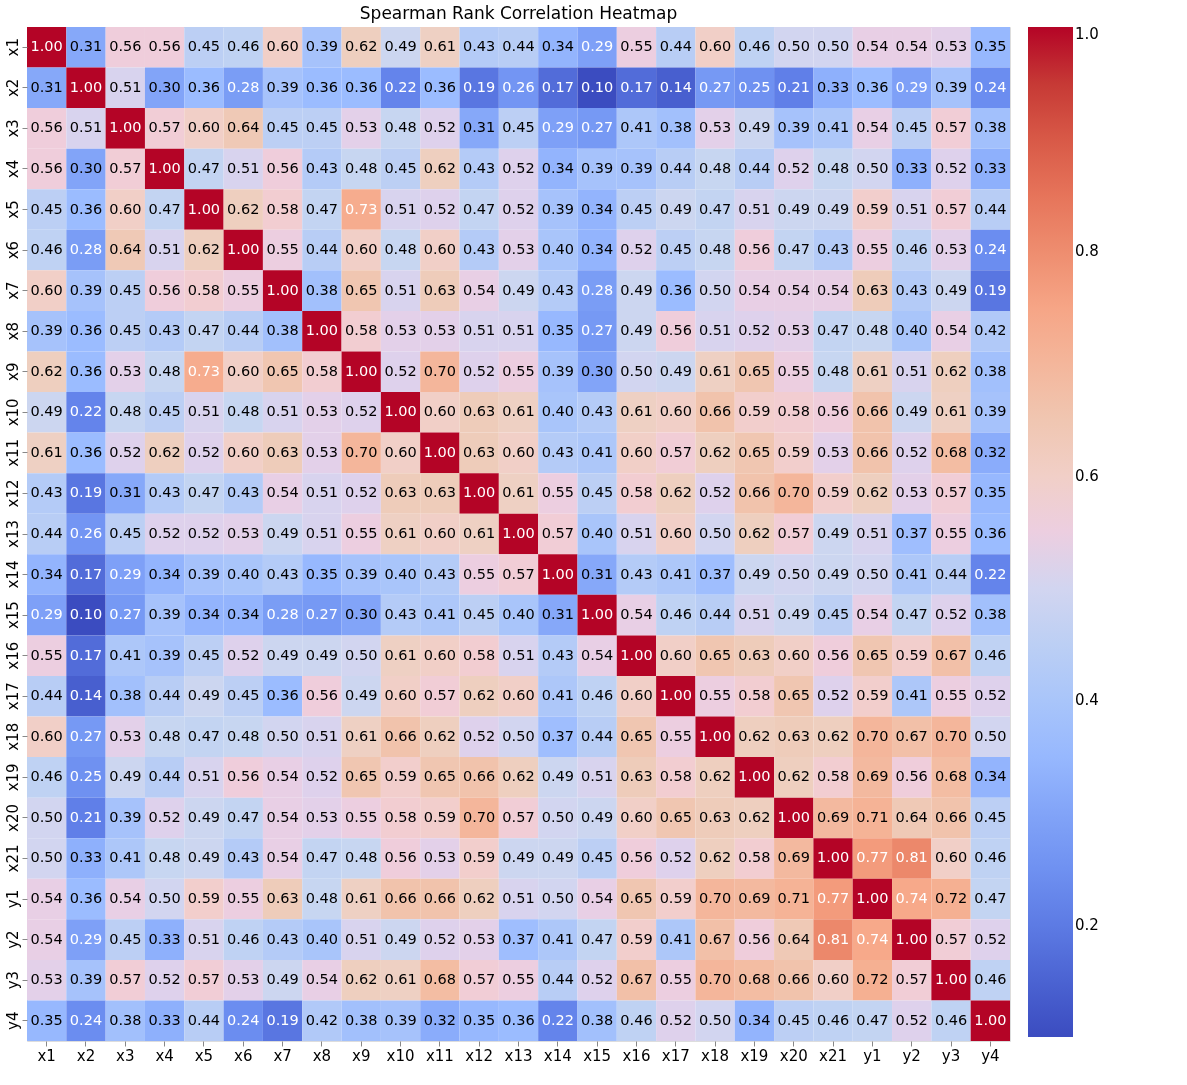 This screenshot has height=1085, width=1187. Describe the element at coordinates (793, 898) in the screenshot. I see `data-label: 0.71` at that location.